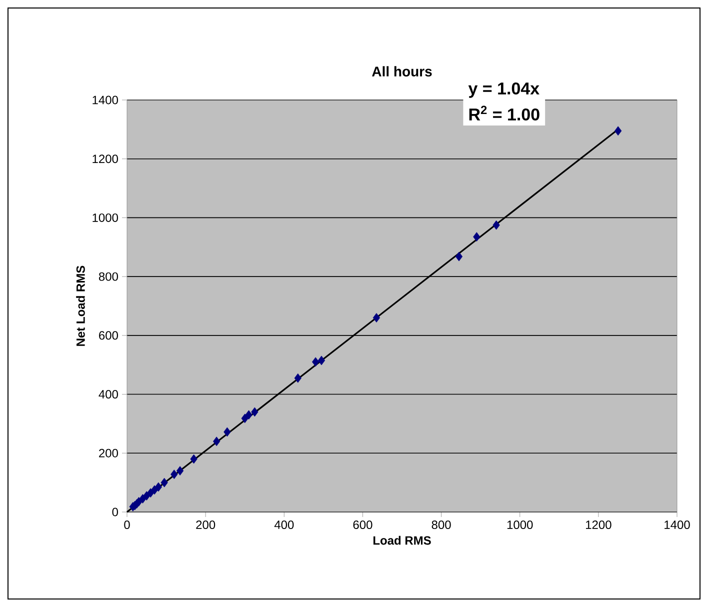 The width and height of the screenshot is (708, 607). I want to click on y-tick-label: 400, so click(108, 394).